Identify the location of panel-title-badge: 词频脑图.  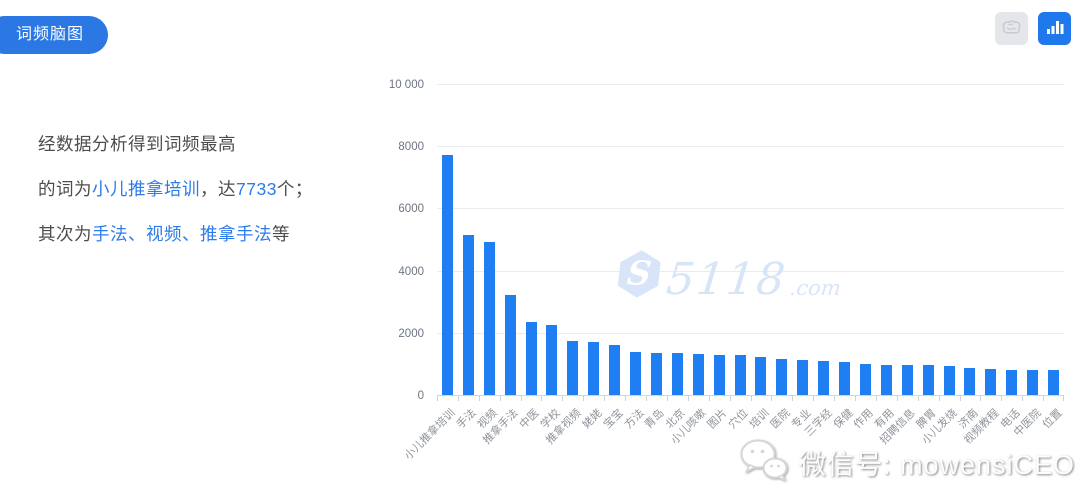
(54, 35).